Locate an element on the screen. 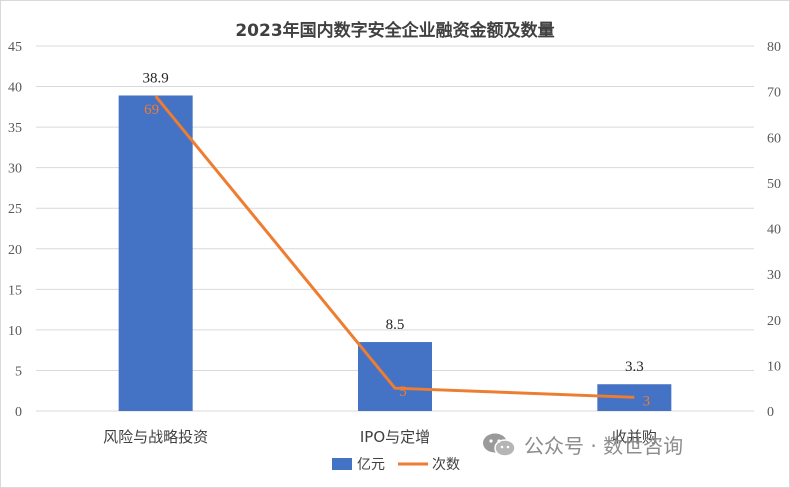 This screenshot has height=488, width=790. legend-label-bar: 亿元 is located at coordinates (371, 465).